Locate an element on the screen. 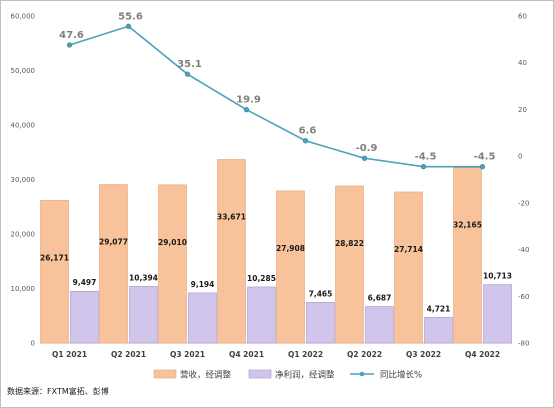 The width and height of the screenshot is (554, 408). y-left-tick-label: 10,000 is located at coordinates (23, 289).